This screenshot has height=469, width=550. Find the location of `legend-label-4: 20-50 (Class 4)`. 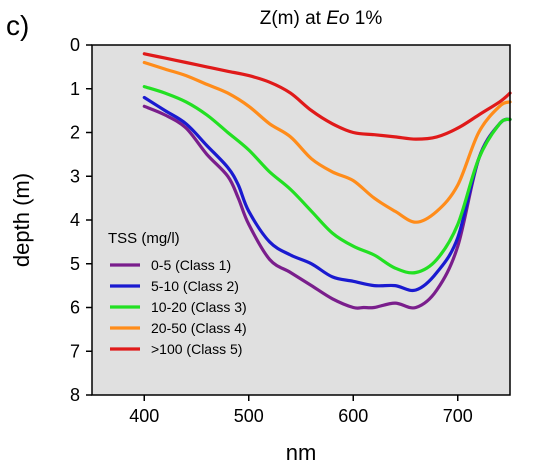

legend-label-4: 20-50 (Class 4) is located at coordinates (199, 328).